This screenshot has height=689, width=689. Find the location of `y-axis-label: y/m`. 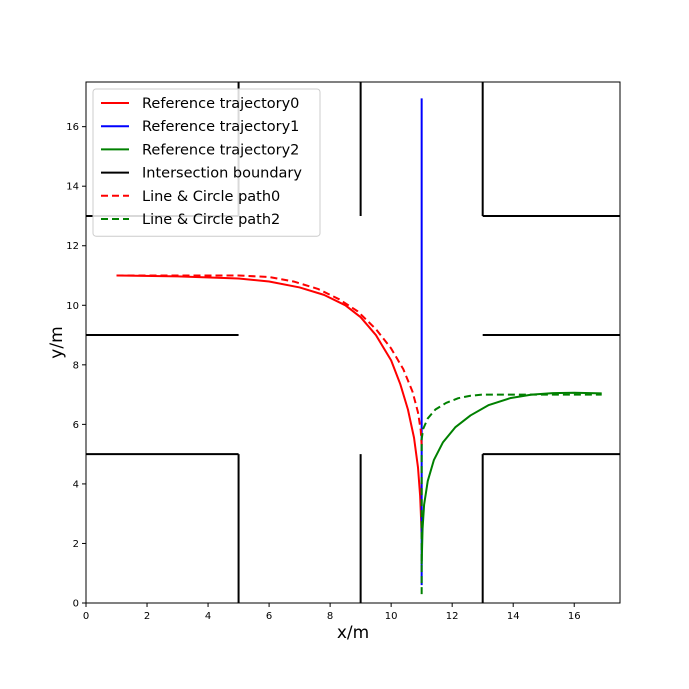

y-axis-label: y/m is located at coordinates (57, 342).